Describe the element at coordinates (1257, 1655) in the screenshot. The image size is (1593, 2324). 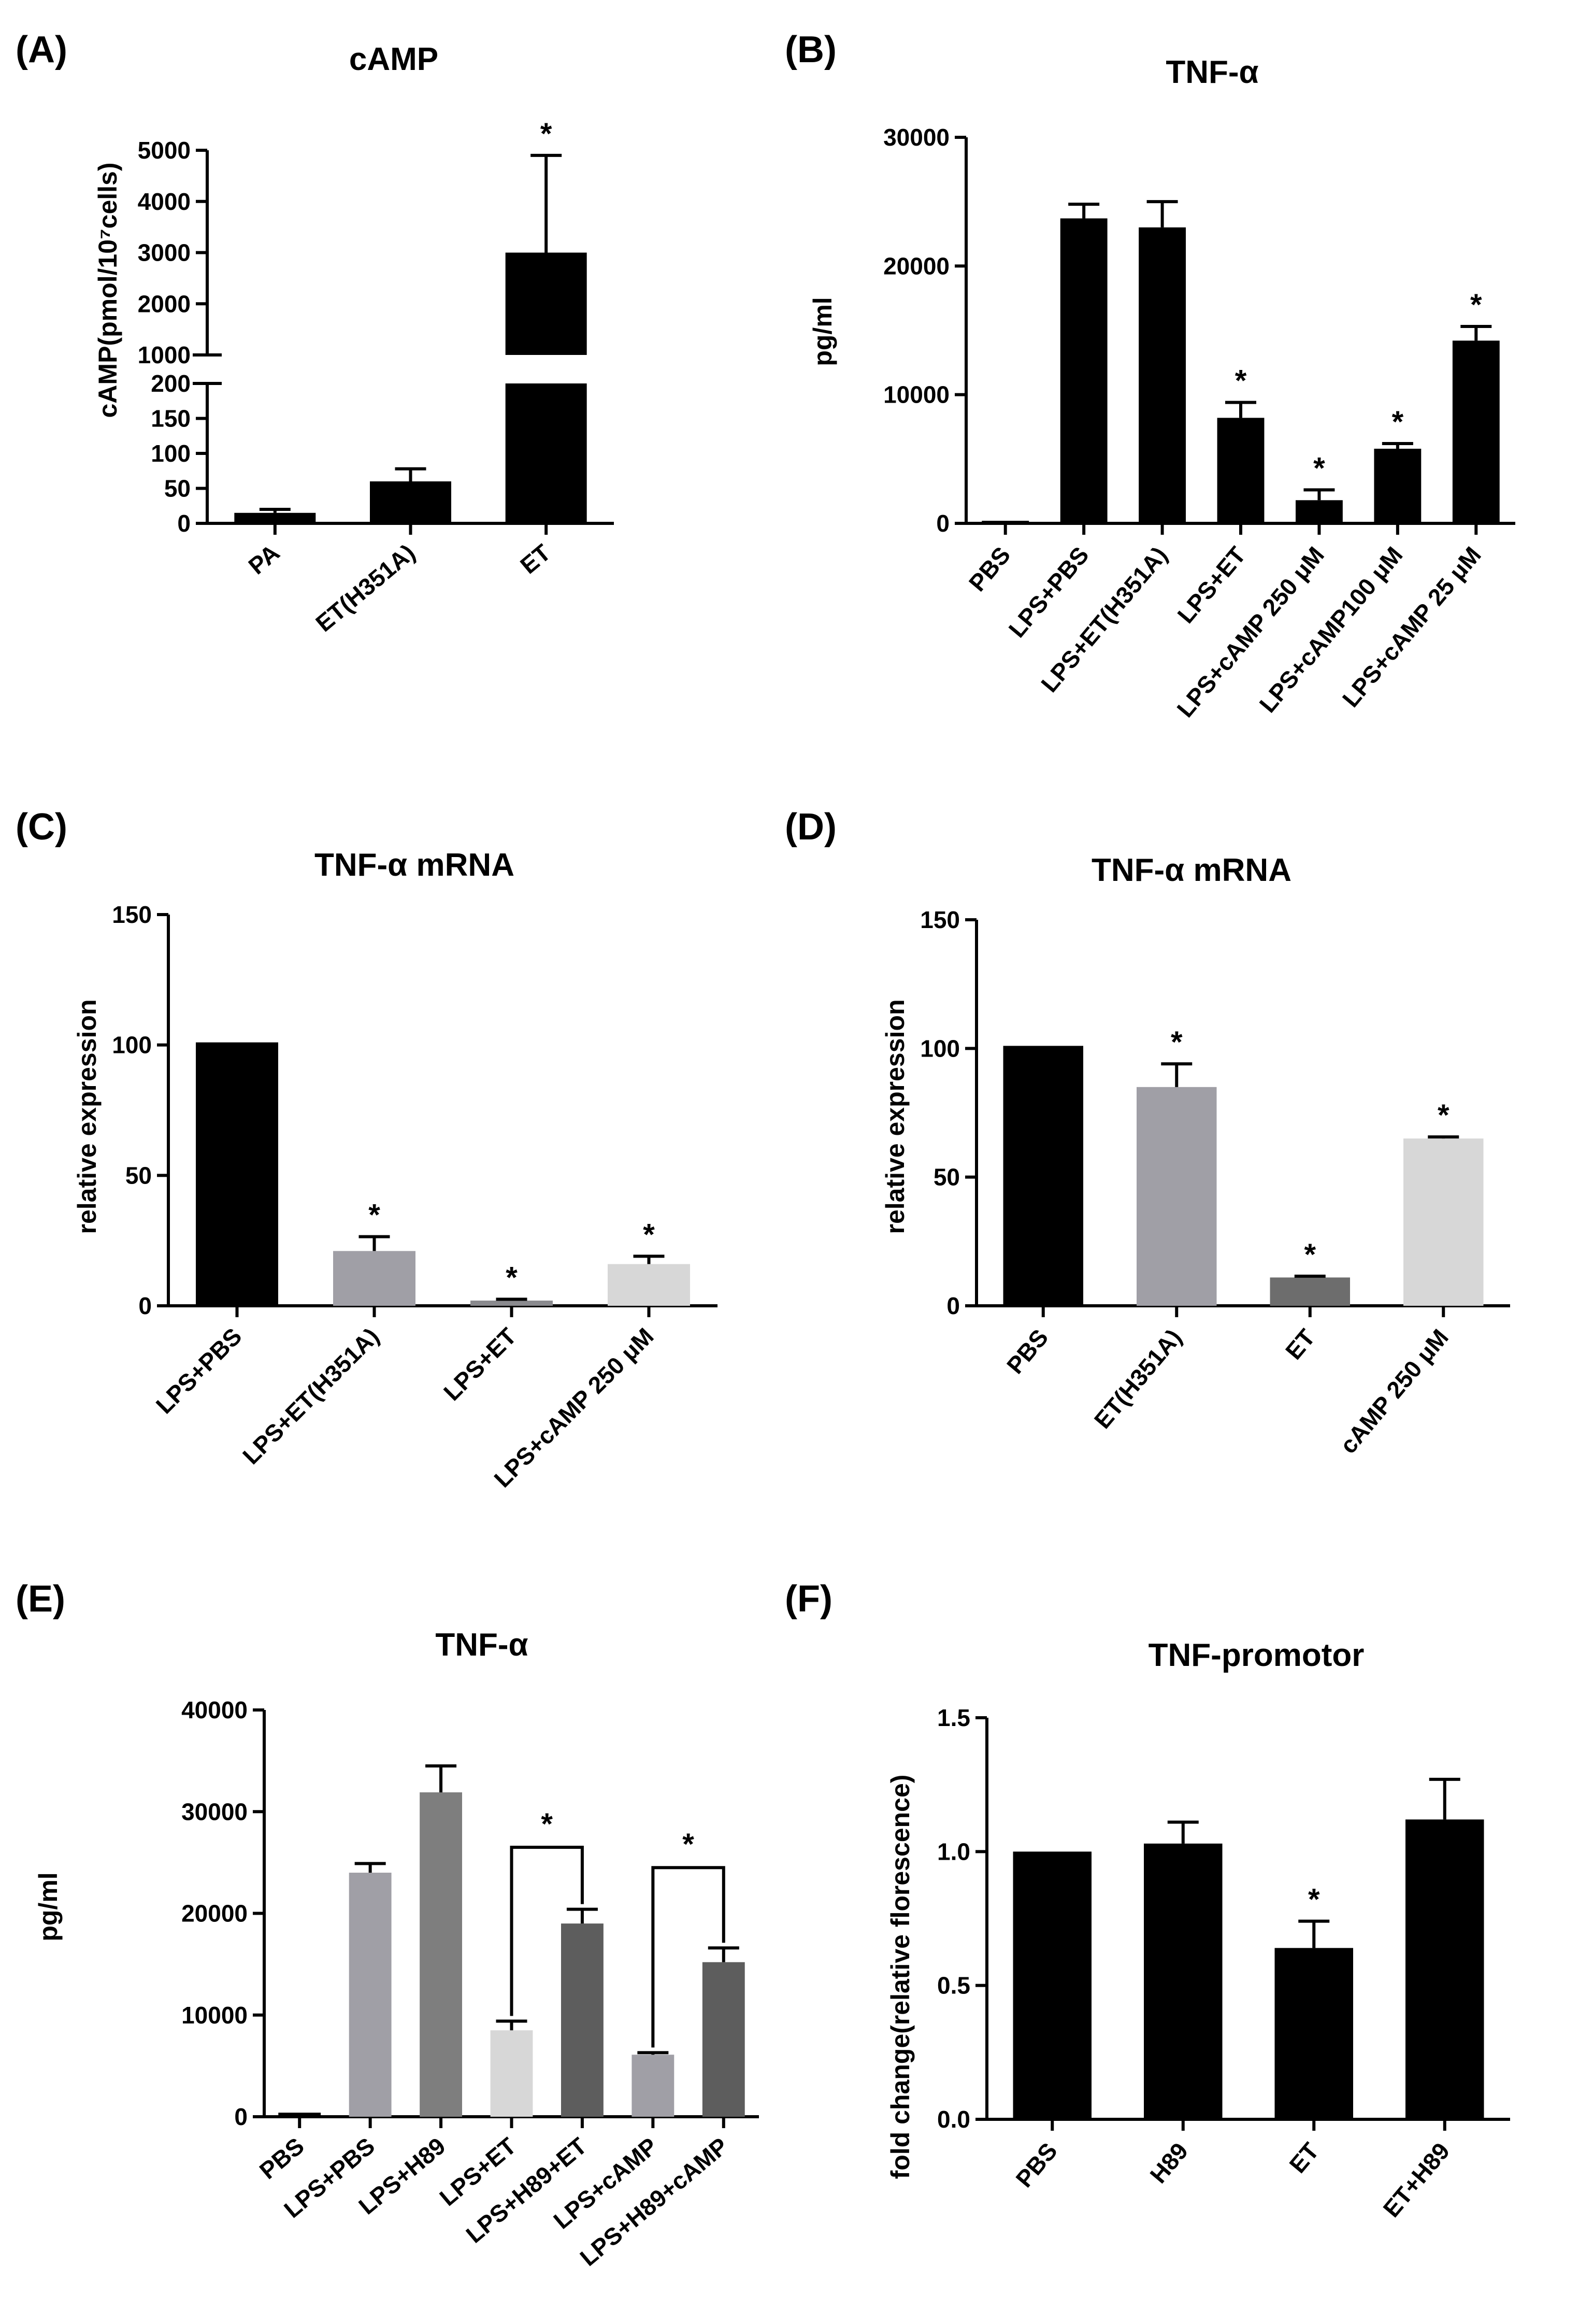
I see `chart-title-f: TNF-promotor` at that location.